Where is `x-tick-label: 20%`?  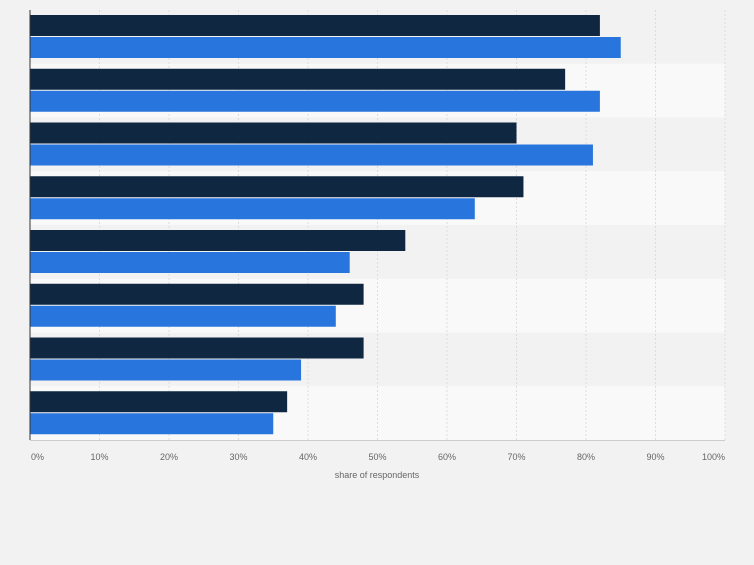 x-tick-label: 20% is located at coordinates (169, 457).